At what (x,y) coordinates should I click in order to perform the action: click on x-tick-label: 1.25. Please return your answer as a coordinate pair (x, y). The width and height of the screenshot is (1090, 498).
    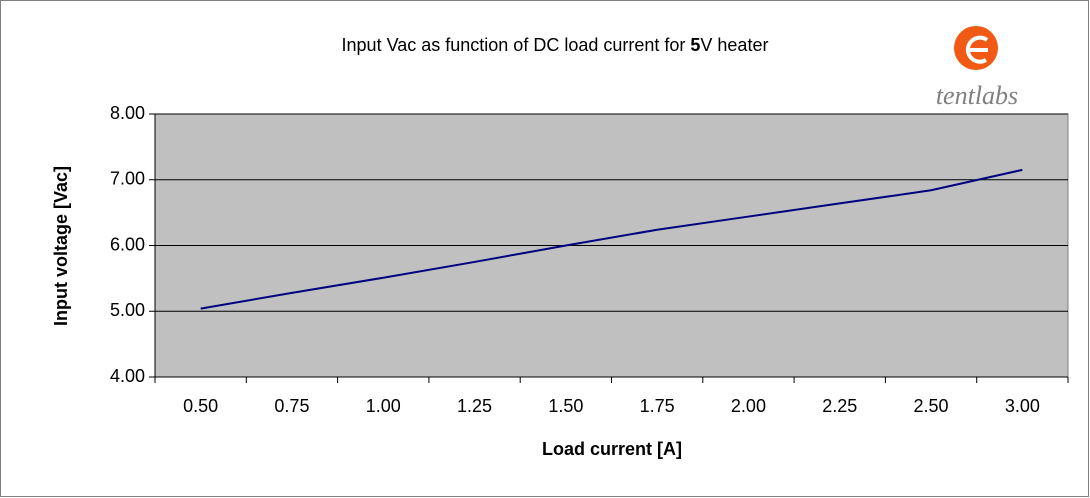
    Looking at the image, I should click on (474, 406).